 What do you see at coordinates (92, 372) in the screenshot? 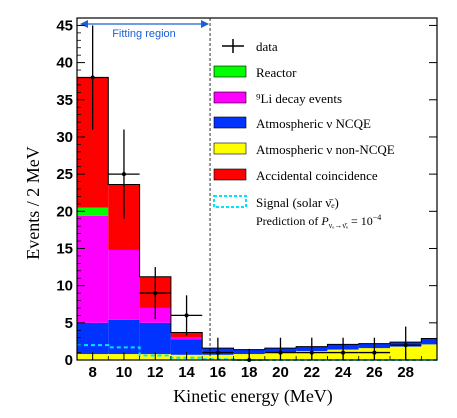
I see `x-tick-label-0: 8` at bounding box center [92, 372].